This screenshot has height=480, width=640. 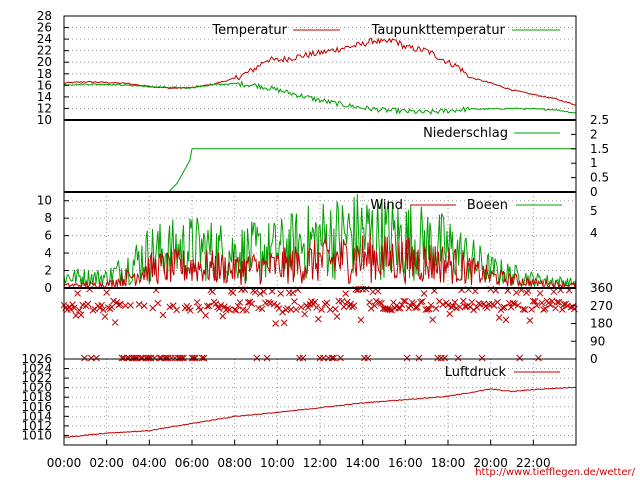 I want to click on y2-tick-label: 0, so click(x=594, y=192).